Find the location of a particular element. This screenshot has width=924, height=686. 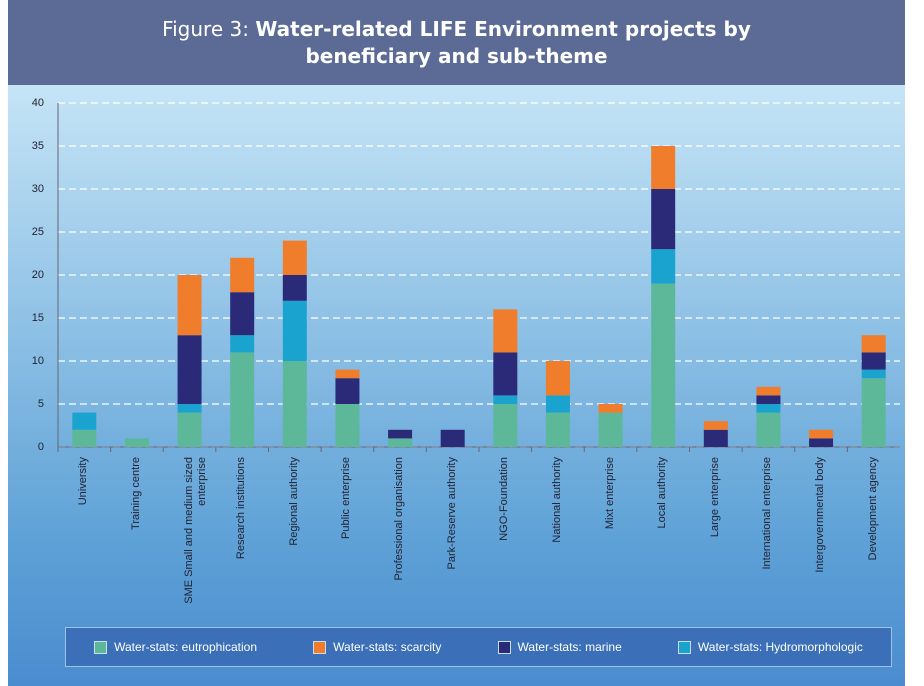

title-prefix: Figure 3: is located at coordinates (205, 28).